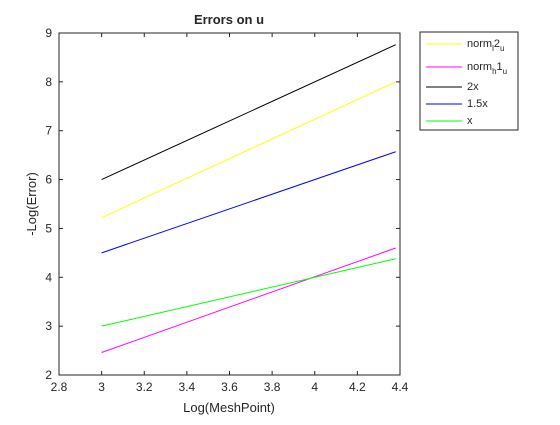  What do you see at coordinates (229, 387) in the screenshot?
I see `x-tick-label: 3.6` at bounding box center [229, 387].